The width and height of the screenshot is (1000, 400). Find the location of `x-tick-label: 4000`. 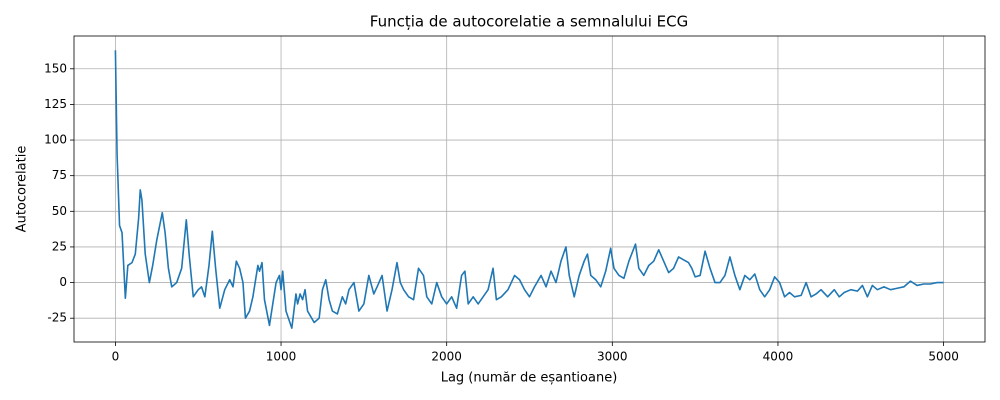

x-tick-label: 4000 is located at coordinates (778, 357).